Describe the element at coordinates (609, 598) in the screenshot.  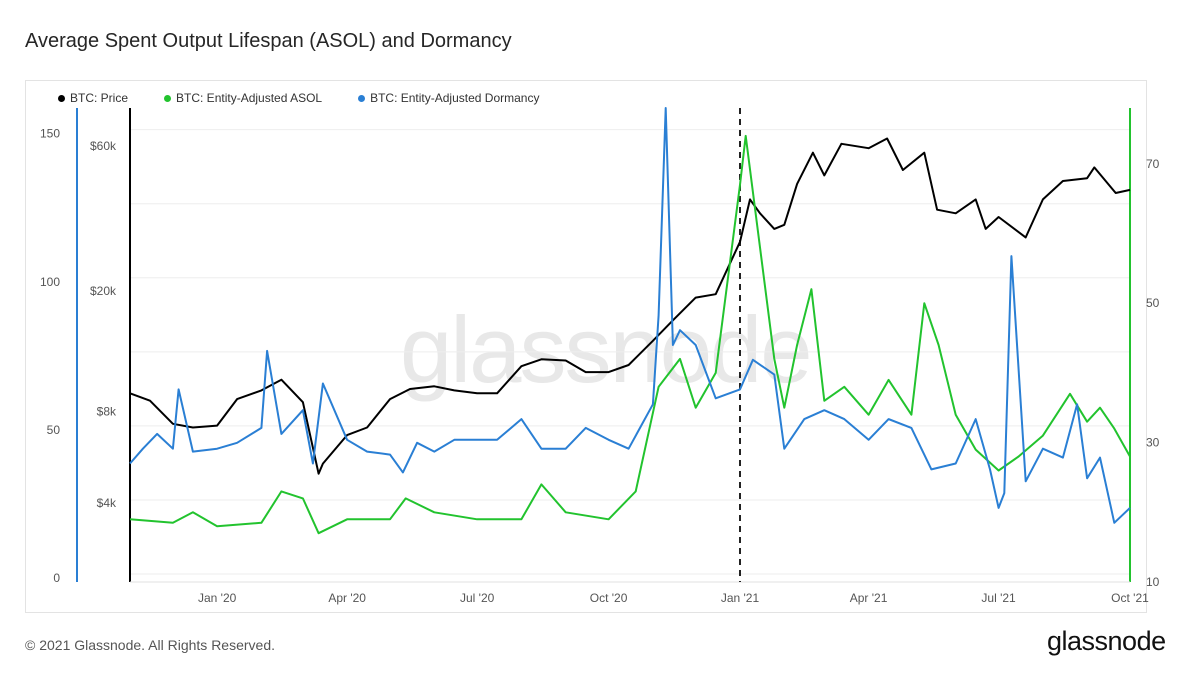
I see `x-tick-label: Oct '20` at that location.